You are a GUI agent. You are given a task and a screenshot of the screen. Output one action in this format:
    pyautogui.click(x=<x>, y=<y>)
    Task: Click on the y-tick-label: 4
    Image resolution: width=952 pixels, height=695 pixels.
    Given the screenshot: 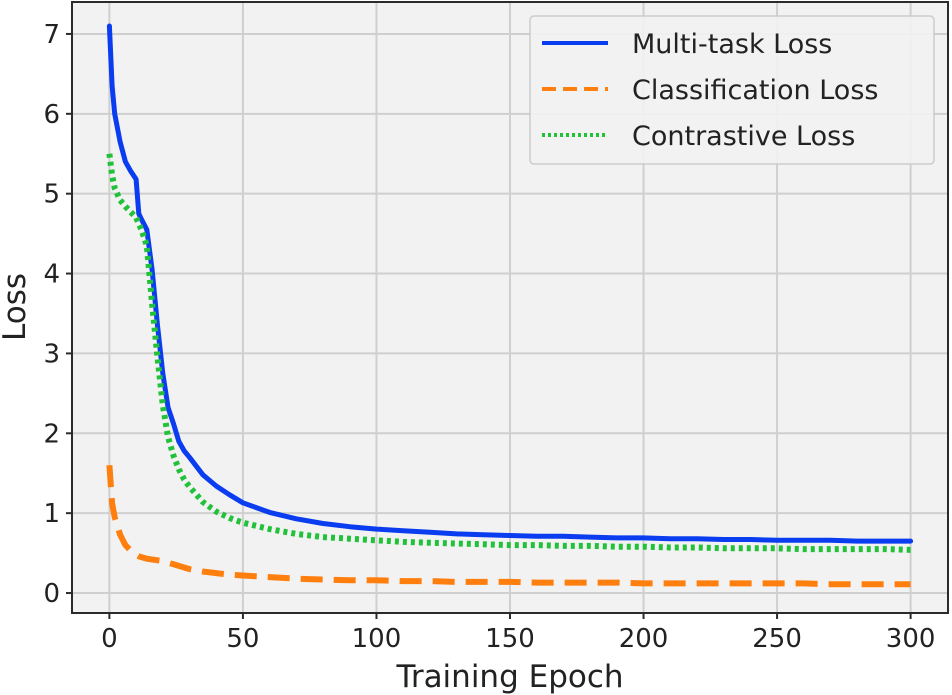 What is the action you would take?
    pyautogui.click(x=51, y=275)
    